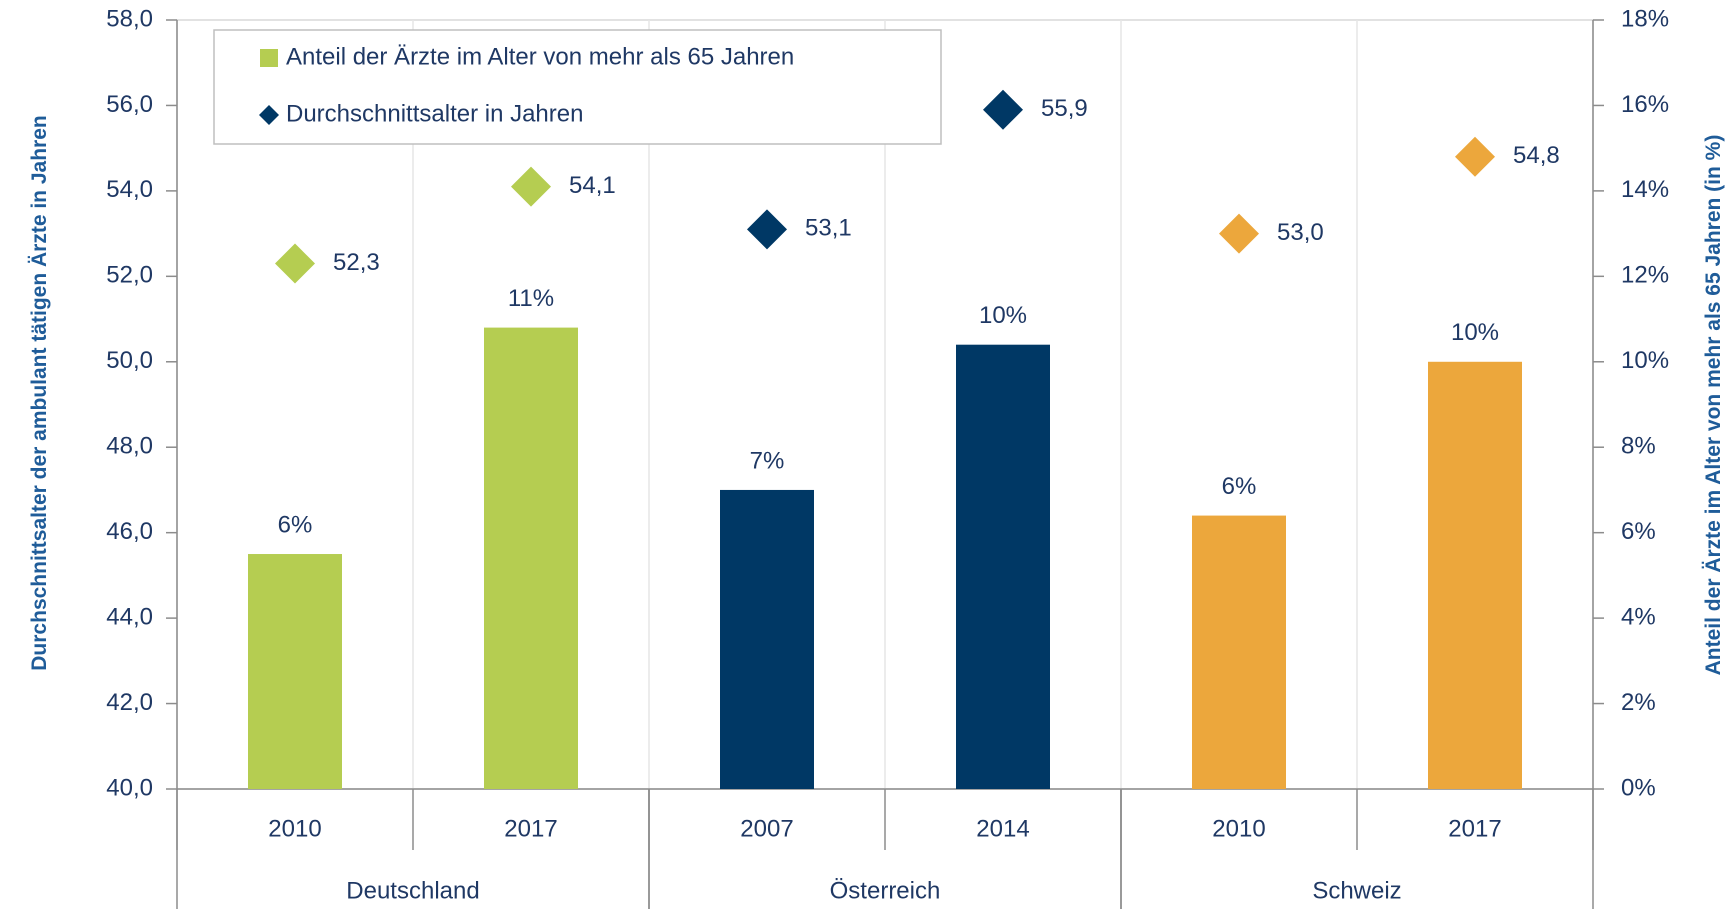 This screenshot has height=909, width=1735. What do you see at coordinates (1300, 232) in the screenshot?
I see `marker-value-label: 53,0` at bounding box center [1300, 232].